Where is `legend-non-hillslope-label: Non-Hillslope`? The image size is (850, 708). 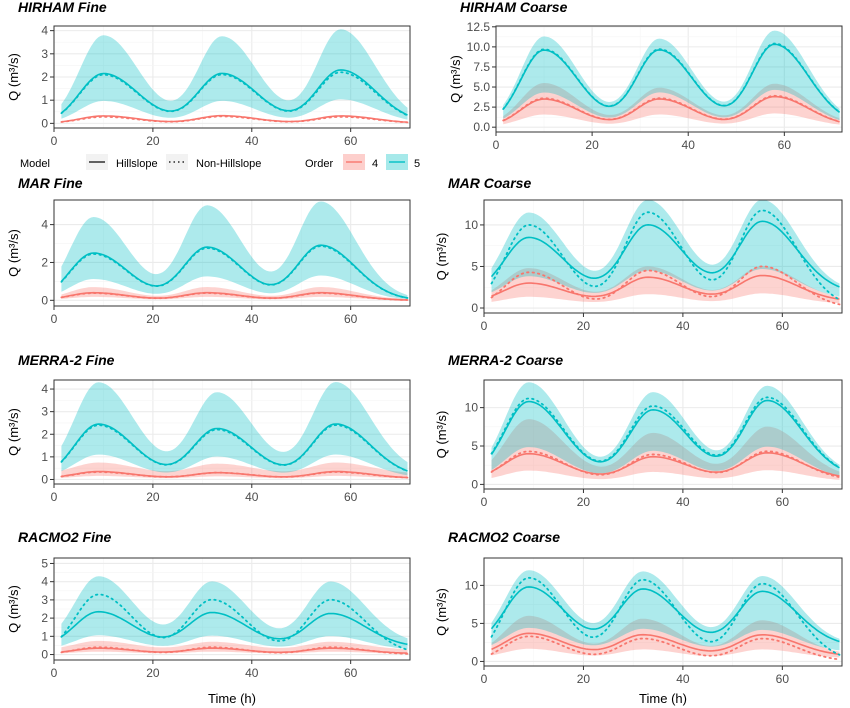 legend-non-hillslope-label: Non-Hillslope is located at coordinates (228, 164).